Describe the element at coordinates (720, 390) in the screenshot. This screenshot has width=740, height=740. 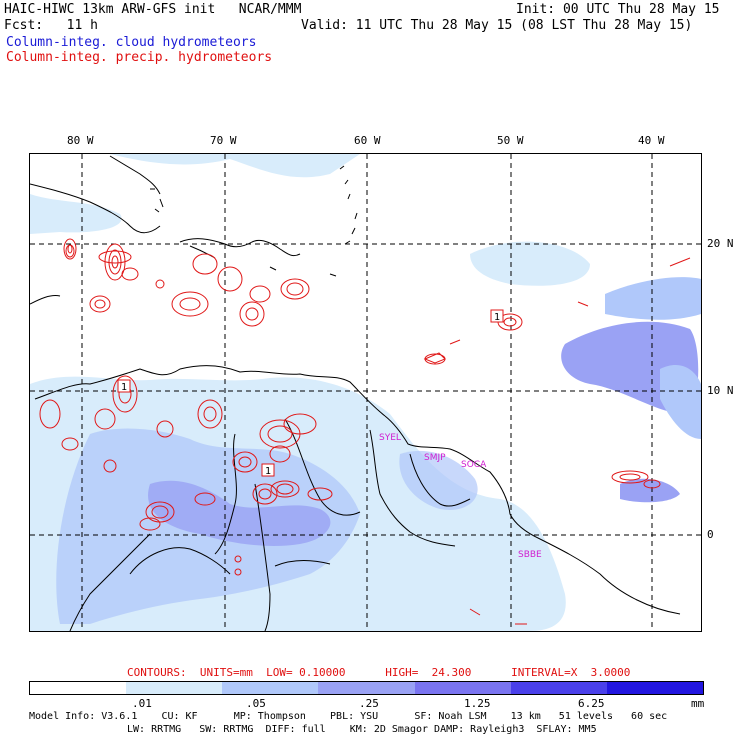
I see `lat-label-10n: 10 N` at that location.